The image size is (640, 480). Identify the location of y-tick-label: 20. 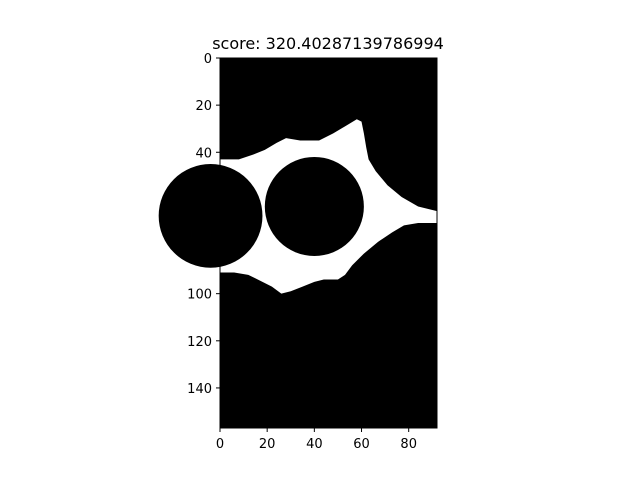
(203, 106).